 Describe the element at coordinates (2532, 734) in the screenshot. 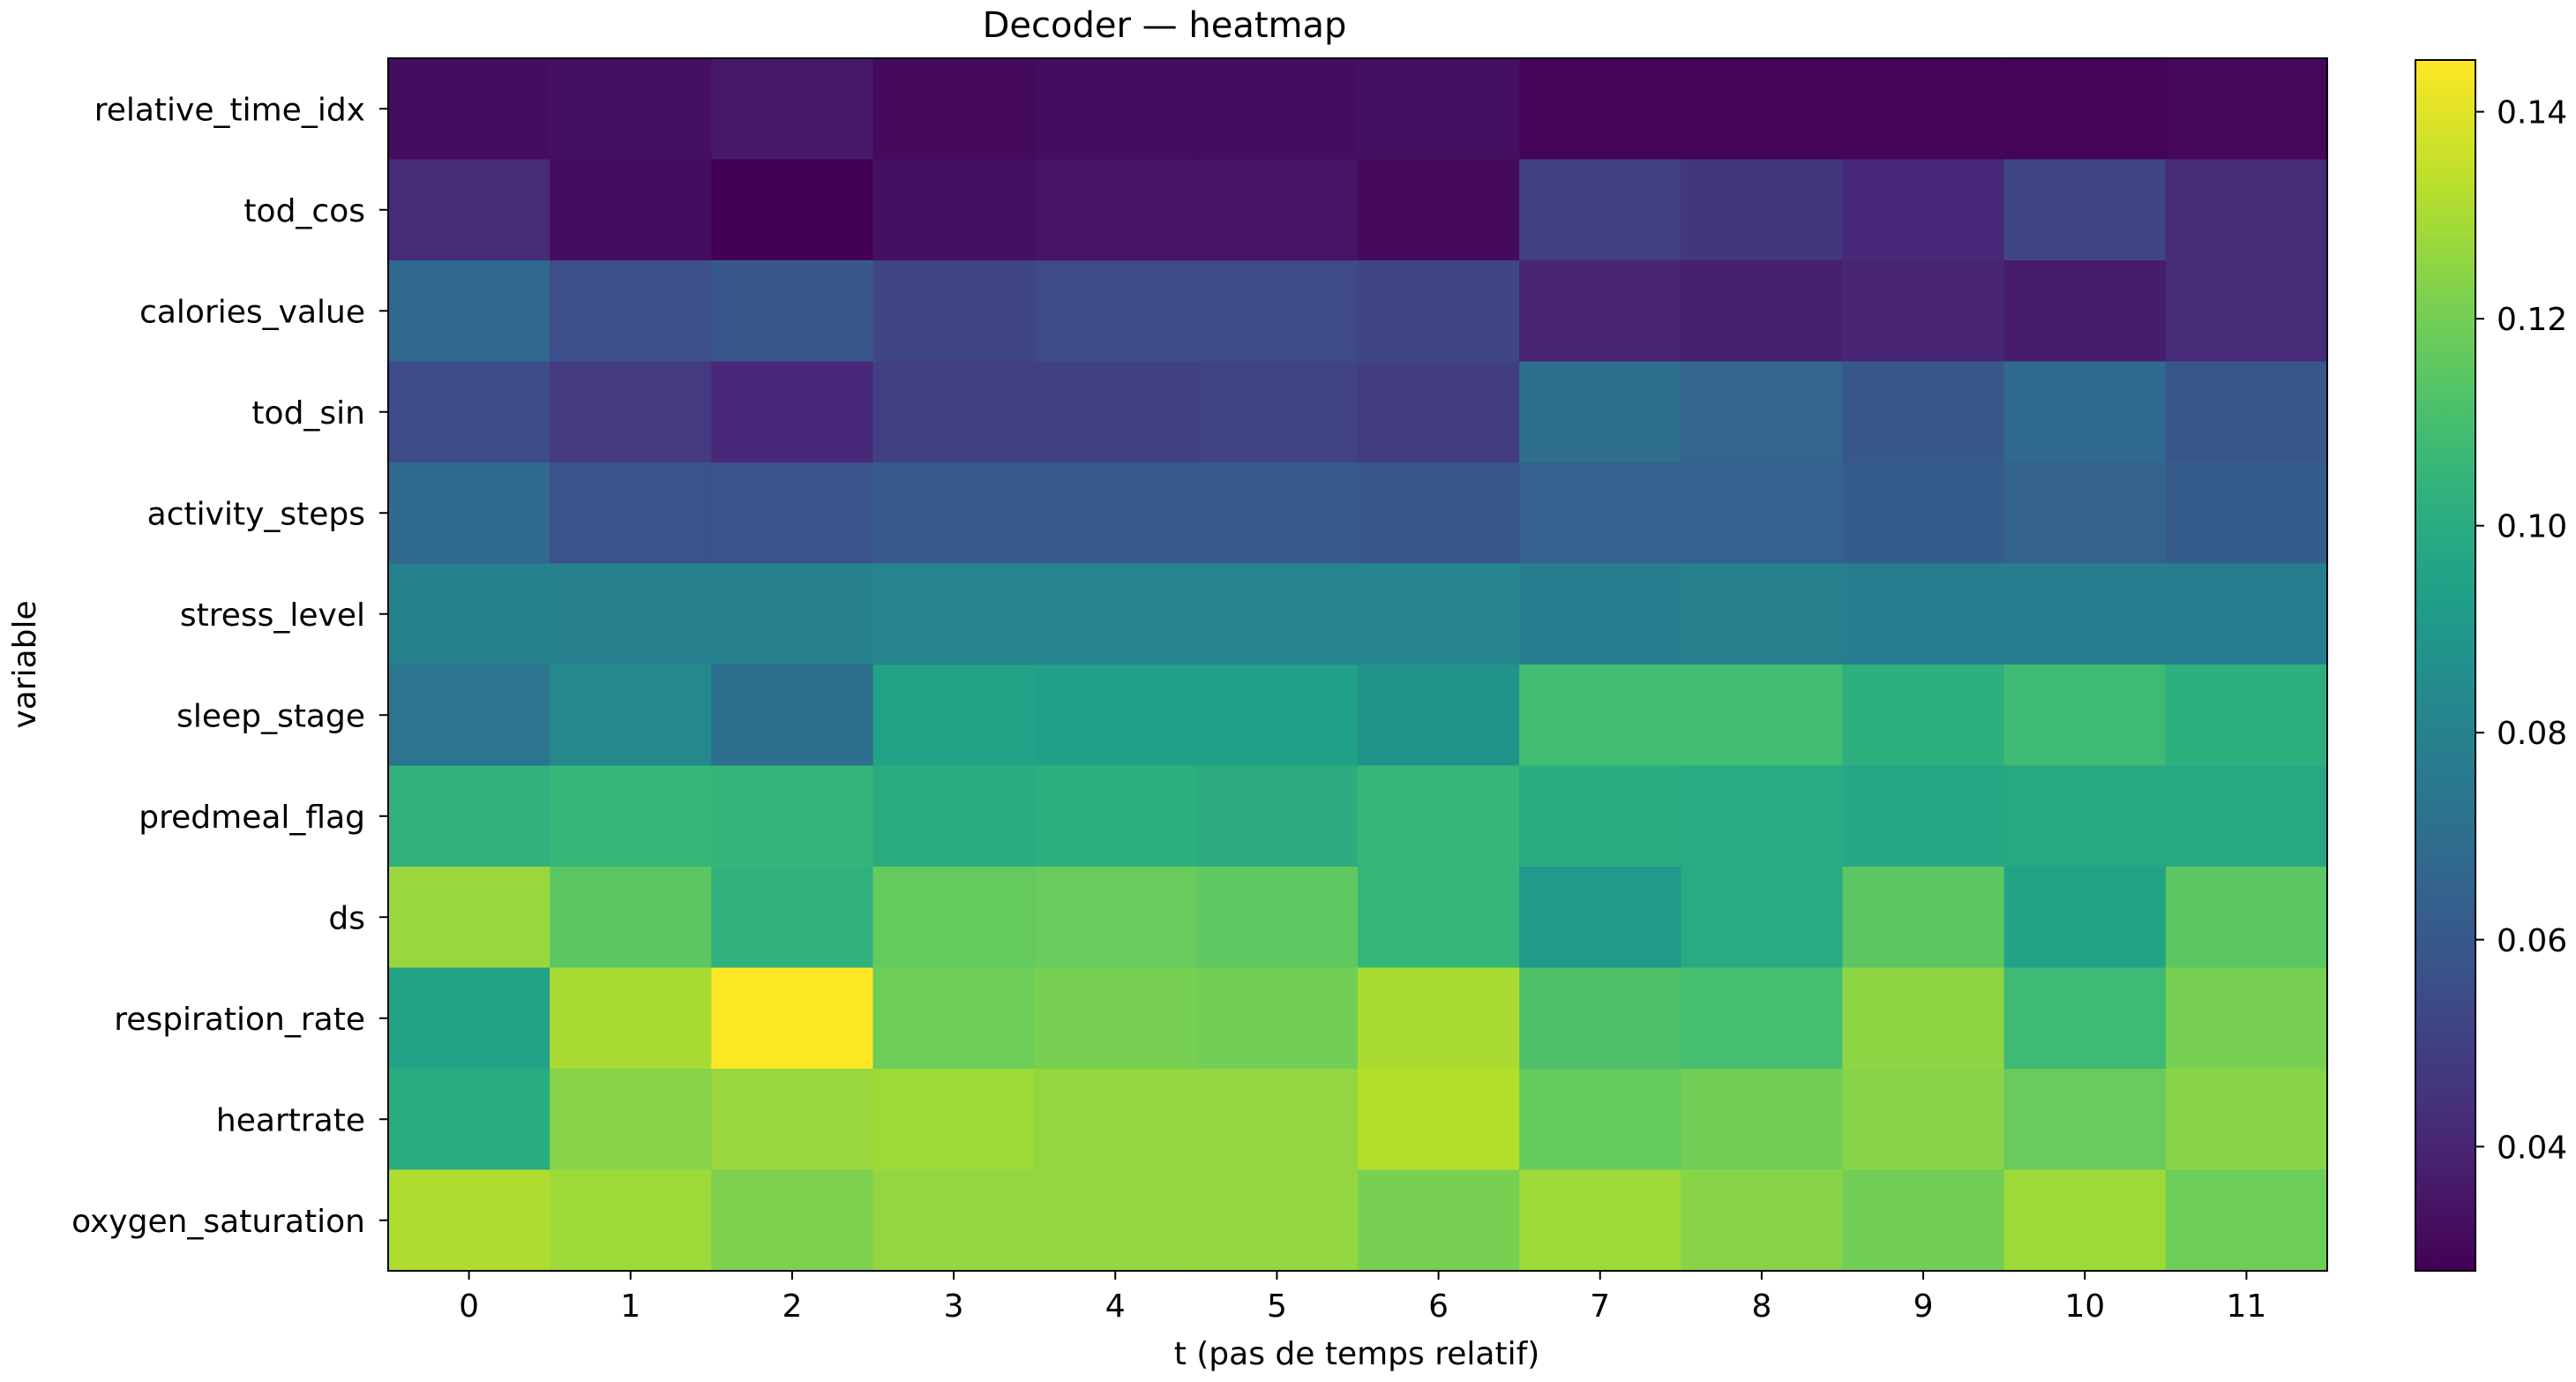

I see `colorbar-tick-label: 0.08` at that location.